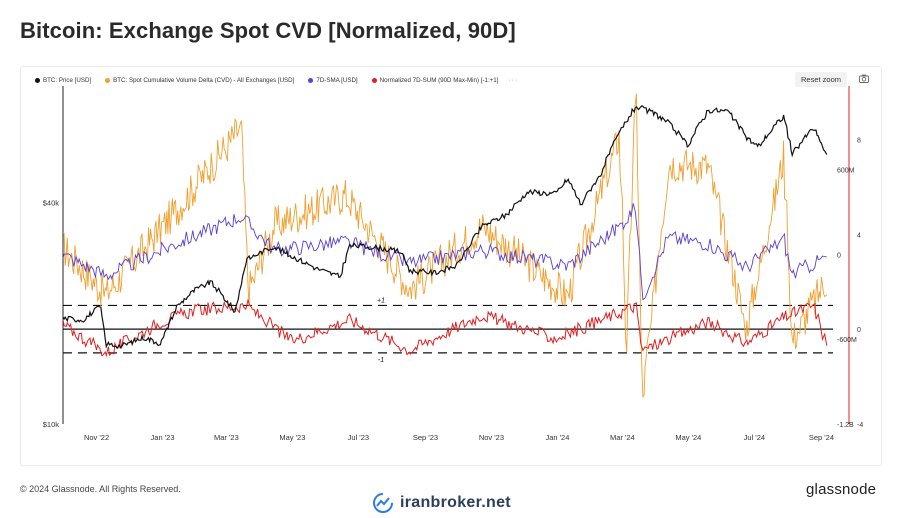  What do you see at coordinates (859, 330) in the screenshot?
I see `y-norm-tick-label: 0` at bounding box center [859, 330].